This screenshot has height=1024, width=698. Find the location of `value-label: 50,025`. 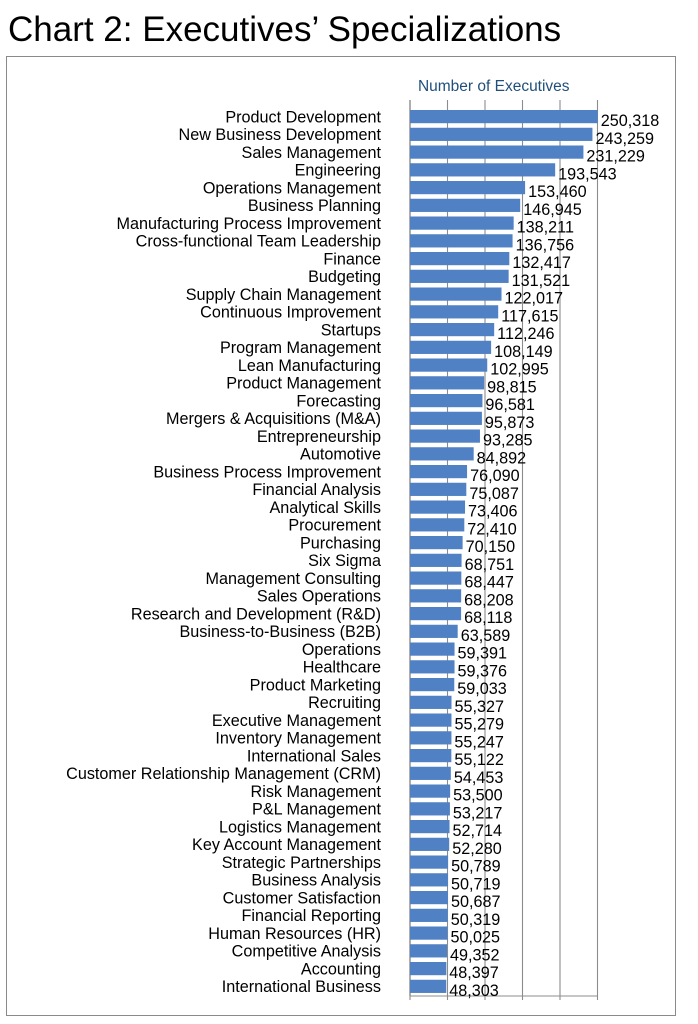

value-label: 50,025 is located at coordinates (476, 938).